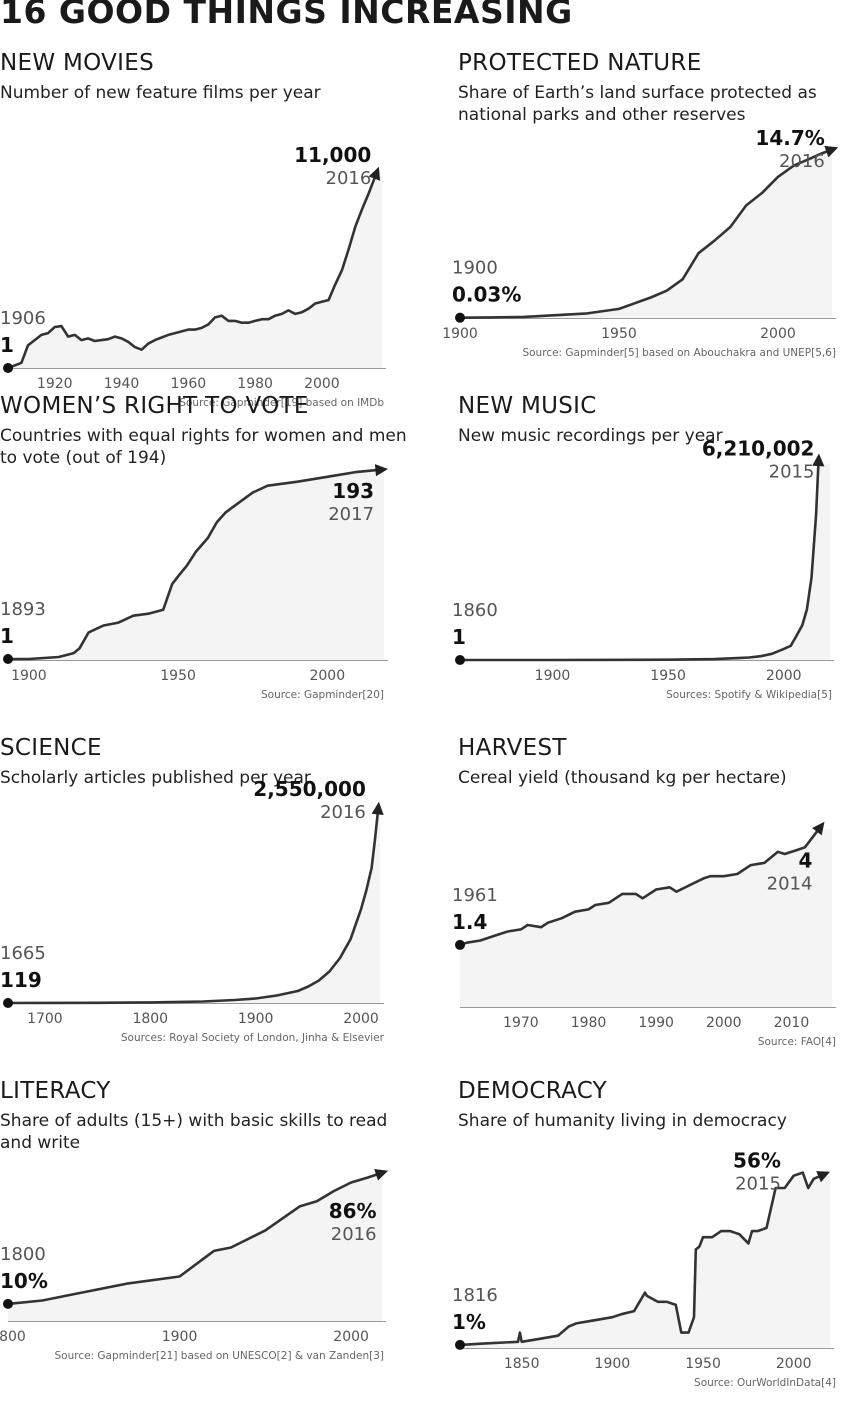  I want to click on science-start-dot, so click(8, 1002).